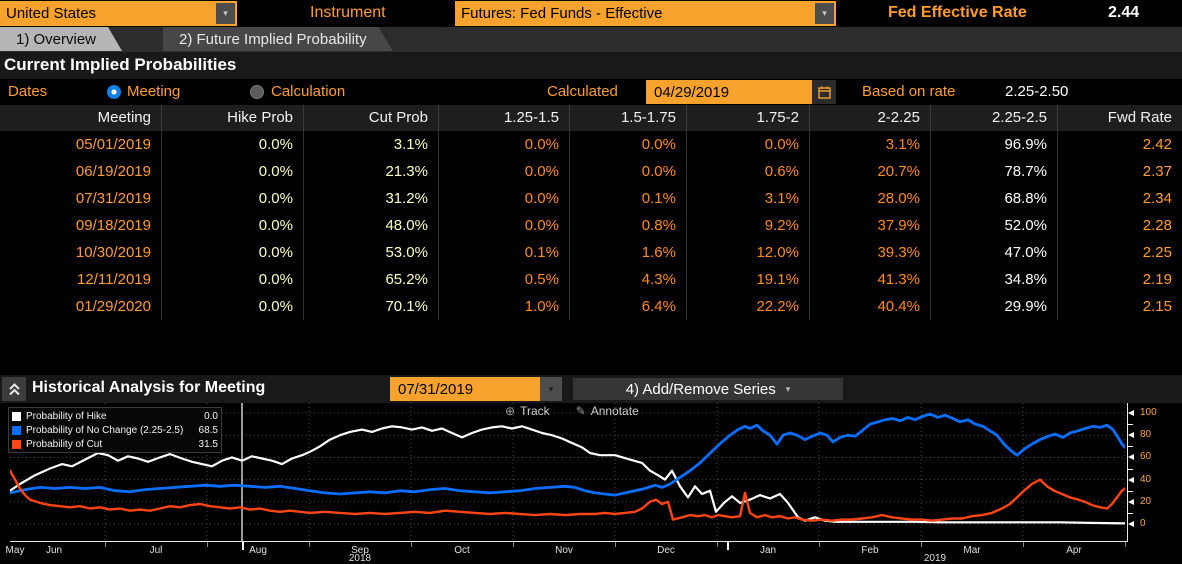 This screenshot has width=1182, height=564. What do you see at coordinates (824, 92) in the screenshot?
I see `calendar-icon` at bounding box center [824, 92].